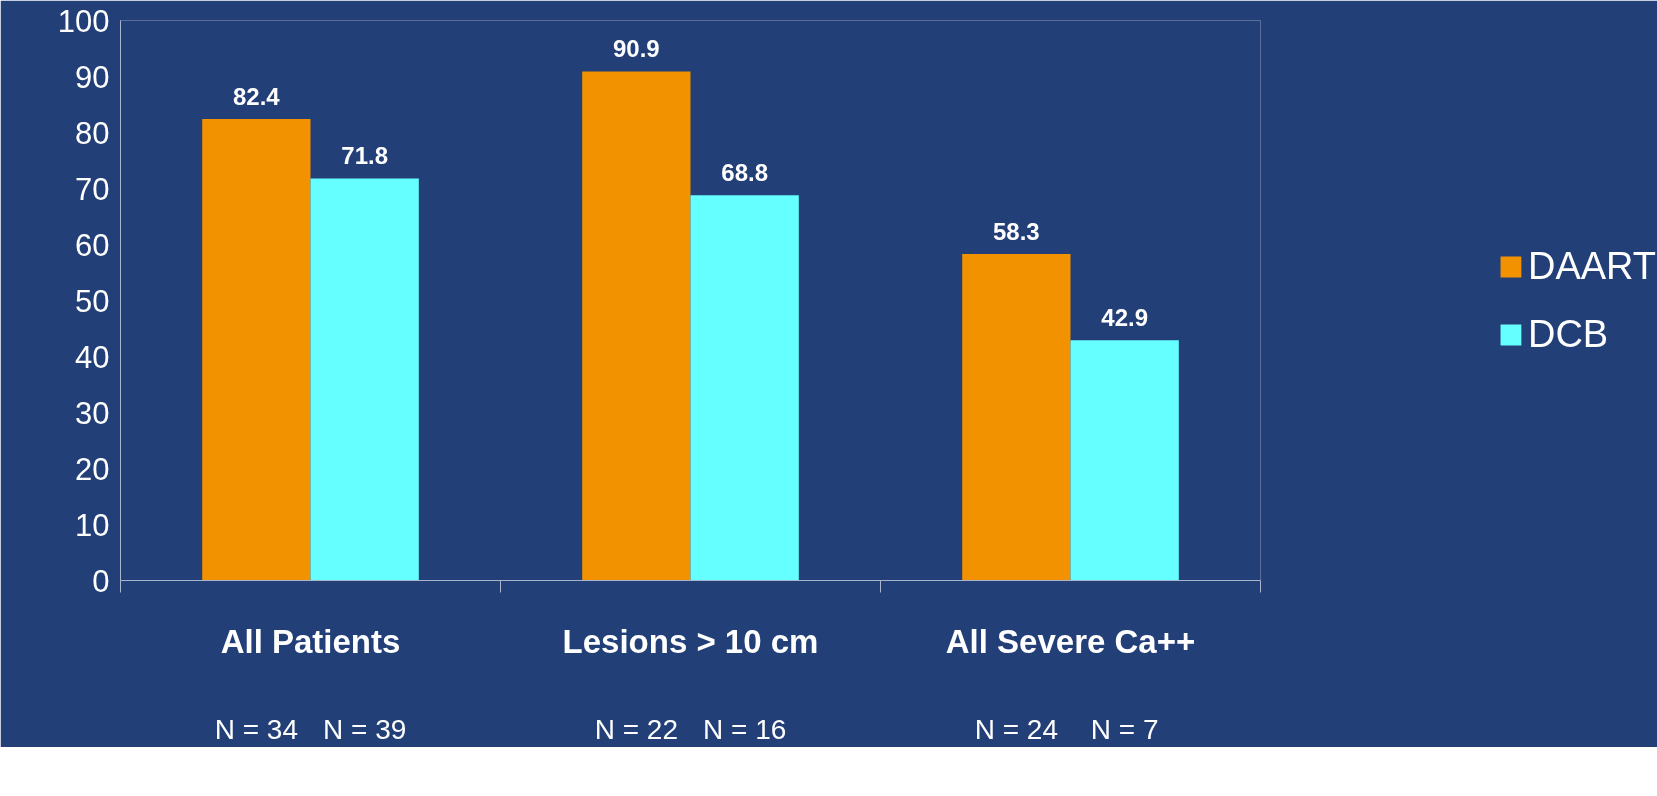  I want to click on y-tick-label: 10, so click(92, 525).